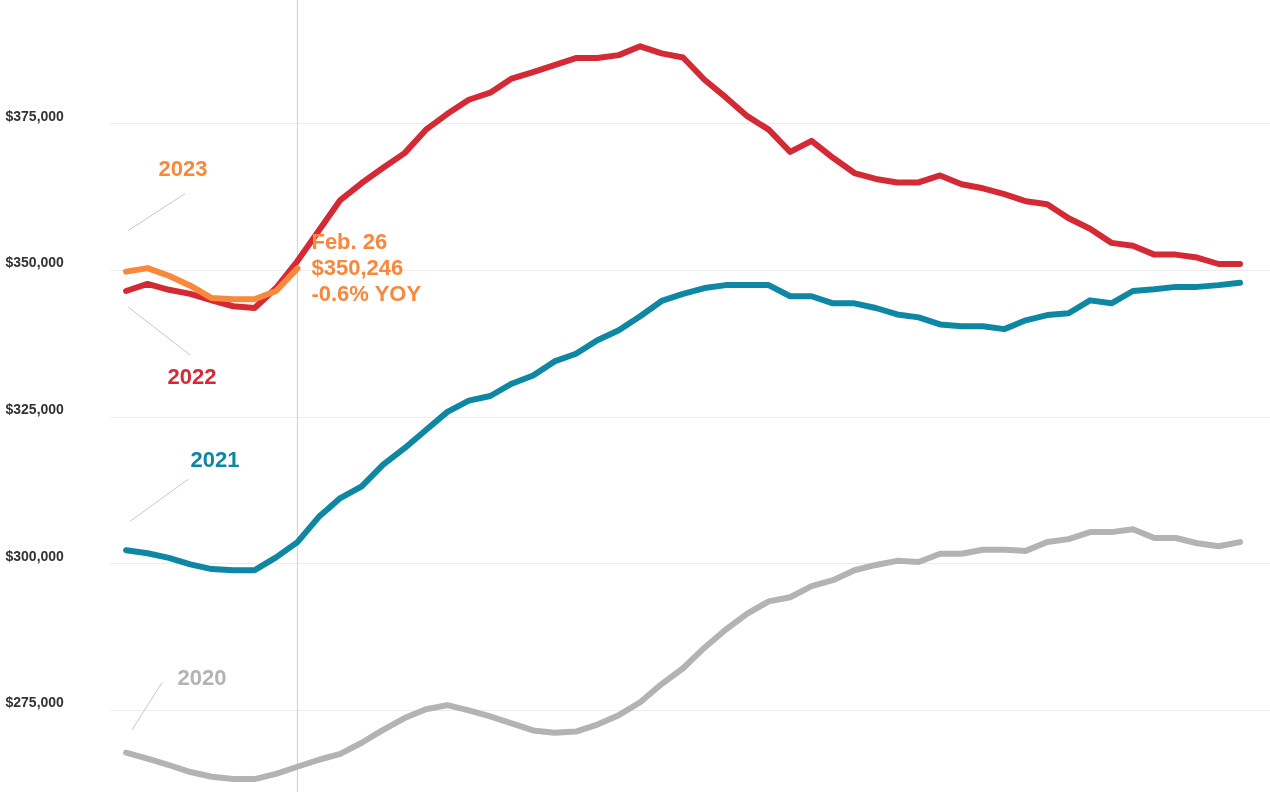 The image size is (1270, 792). What do you see at coordinates (192, 376) in the screenshot?
I see `text: 2022` at bounding box center [192, 376].